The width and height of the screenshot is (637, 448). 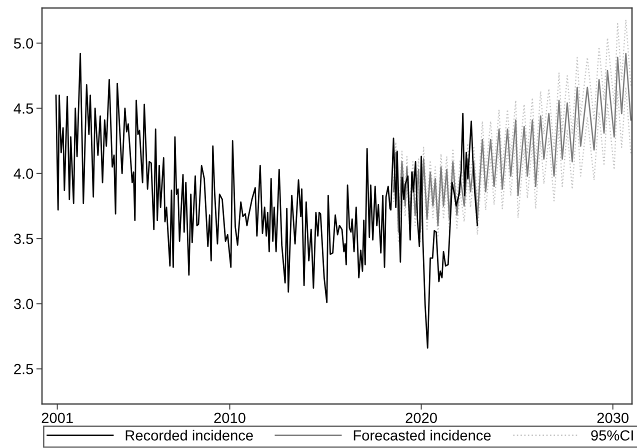 I want to click on x-tick-label: 2030, so click(x=612, y=418).